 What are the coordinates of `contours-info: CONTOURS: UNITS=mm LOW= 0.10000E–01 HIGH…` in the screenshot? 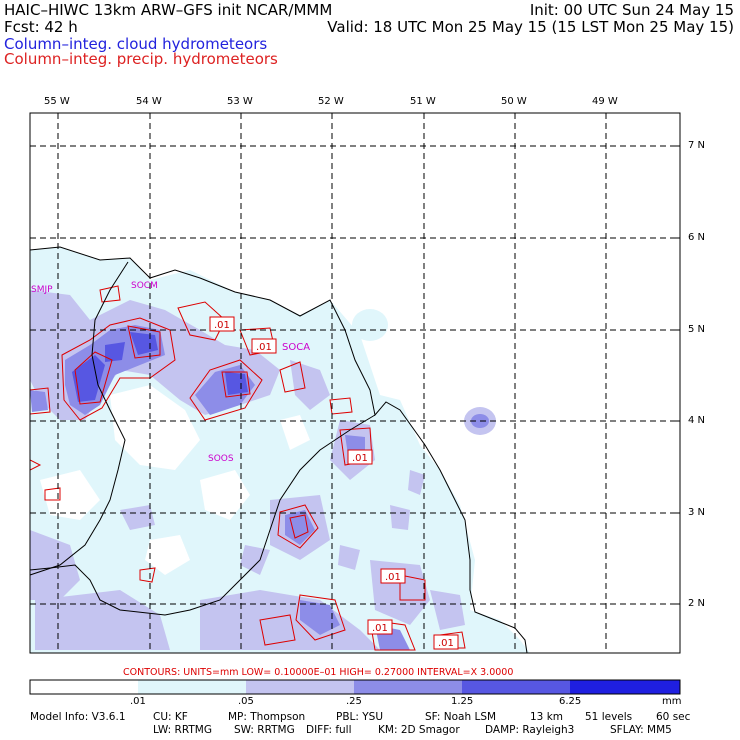 It's located at (318, 672).